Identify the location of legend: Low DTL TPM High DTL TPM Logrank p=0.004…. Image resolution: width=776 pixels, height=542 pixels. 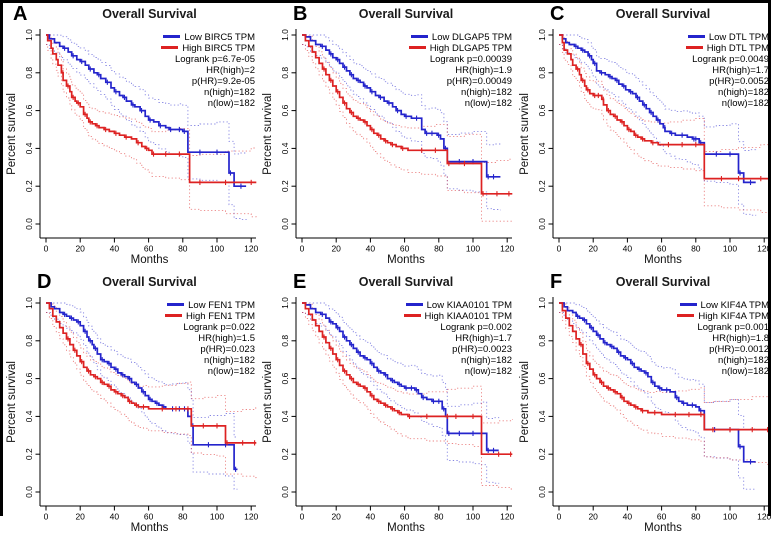
(727, 70).